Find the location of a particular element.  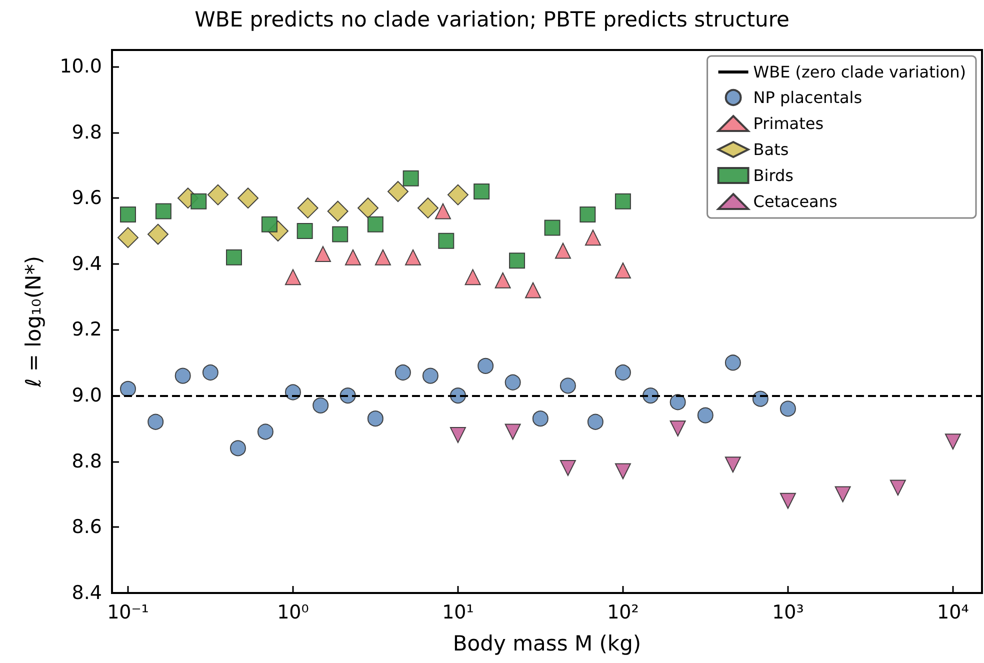

chart-title: WBE predicts no clade variation; PBTE predicts structure is located at coordinates (492, 20).